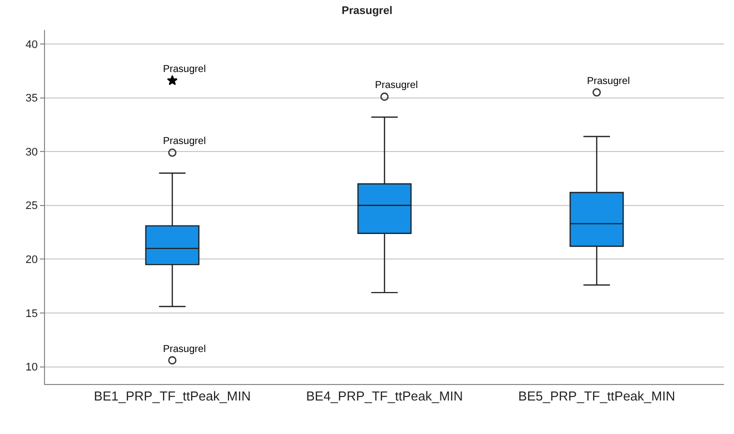 This screenshot has width=734, height=434. Describe the element at coordinates (32, 260) in the screenshot. I see `y-tick-label: 20` at that location.